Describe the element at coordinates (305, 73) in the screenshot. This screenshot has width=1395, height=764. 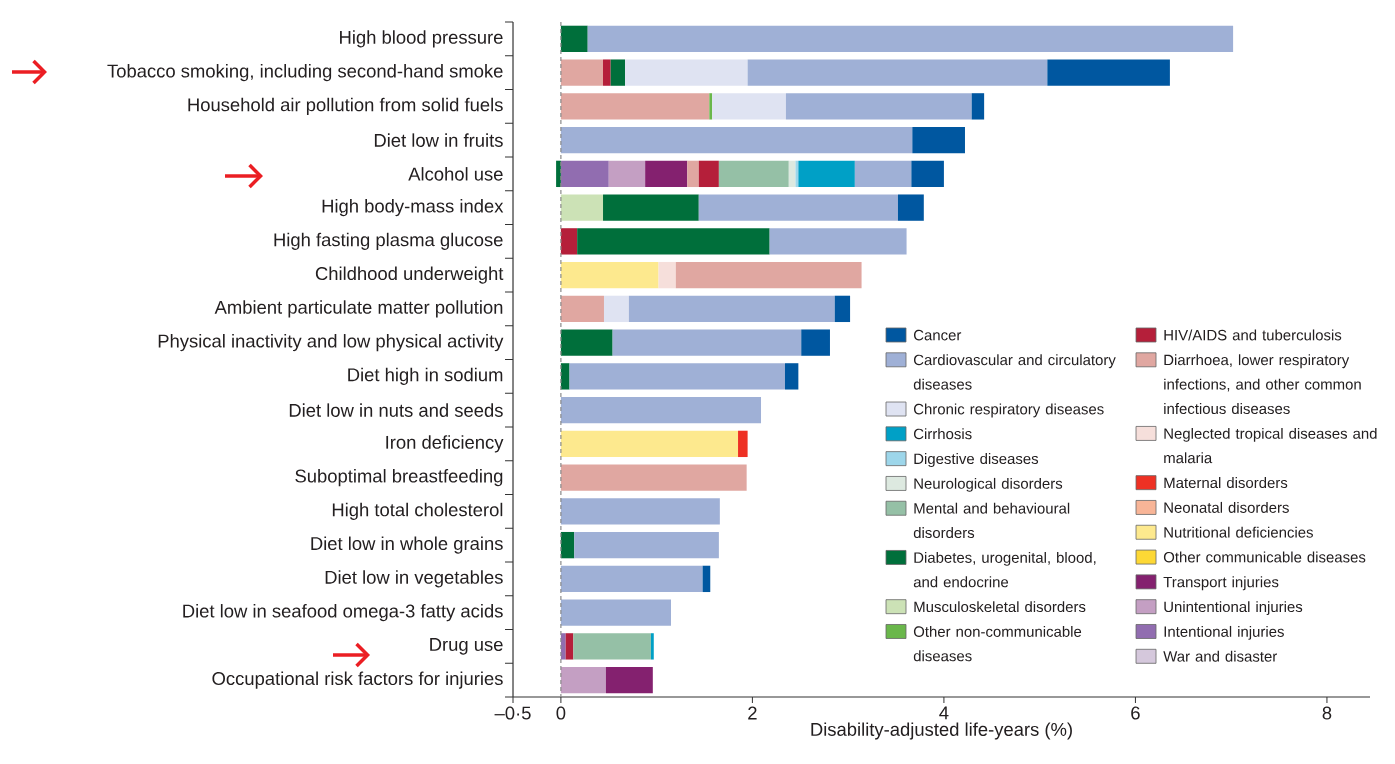
I see `y-tick-label: Tobacco smoking, including second-hand smoke` at that location.